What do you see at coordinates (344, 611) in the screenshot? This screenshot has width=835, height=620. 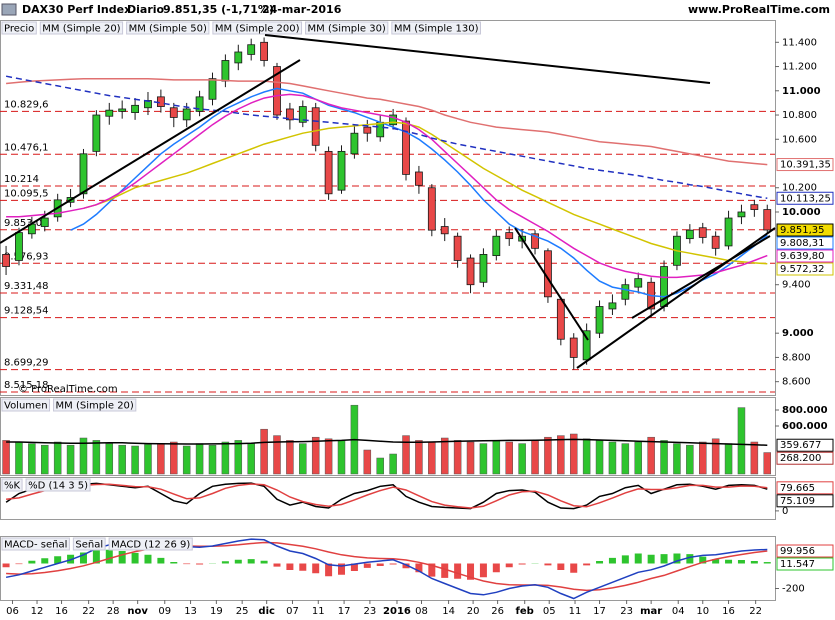 I see `x-tick-label: 17` at bounding box center [344, 611].